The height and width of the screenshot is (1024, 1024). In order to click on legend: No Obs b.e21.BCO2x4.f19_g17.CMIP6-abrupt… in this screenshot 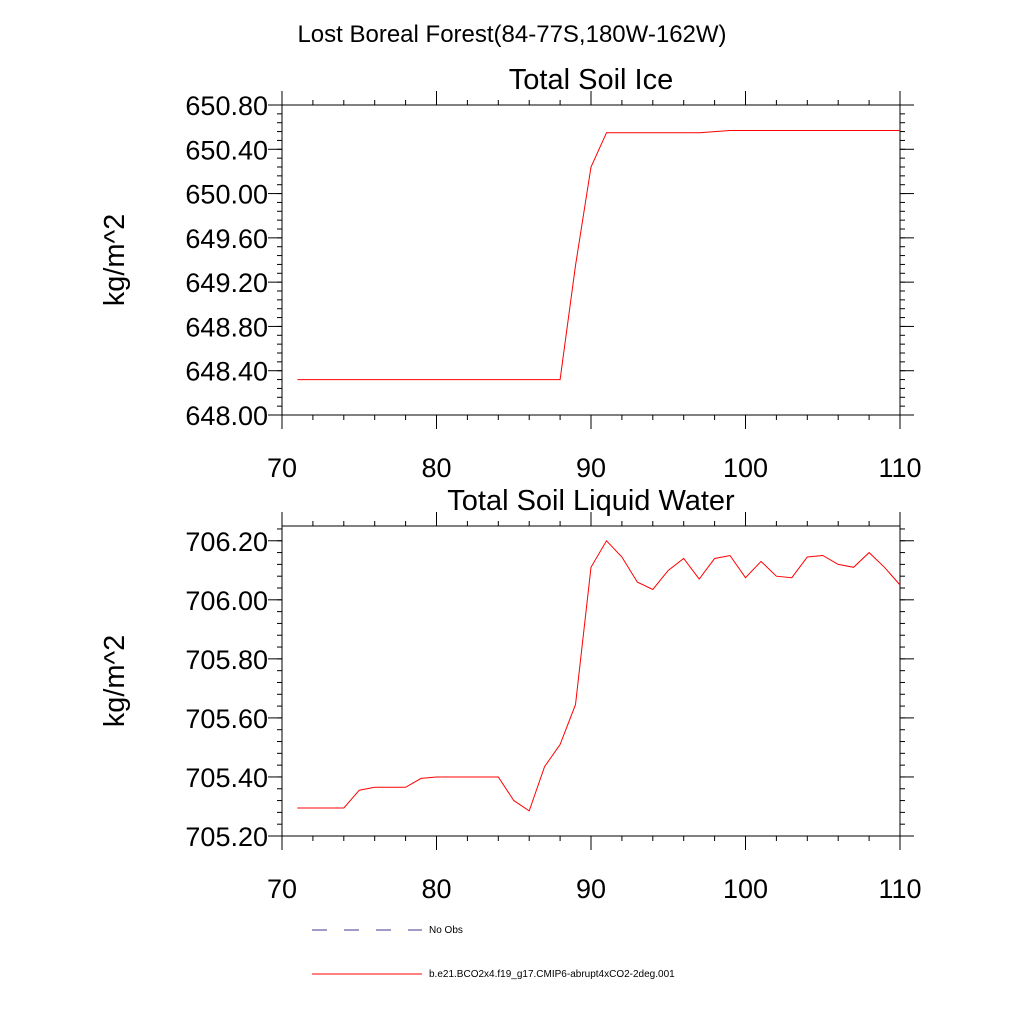, I will do `click(493, 952)`.